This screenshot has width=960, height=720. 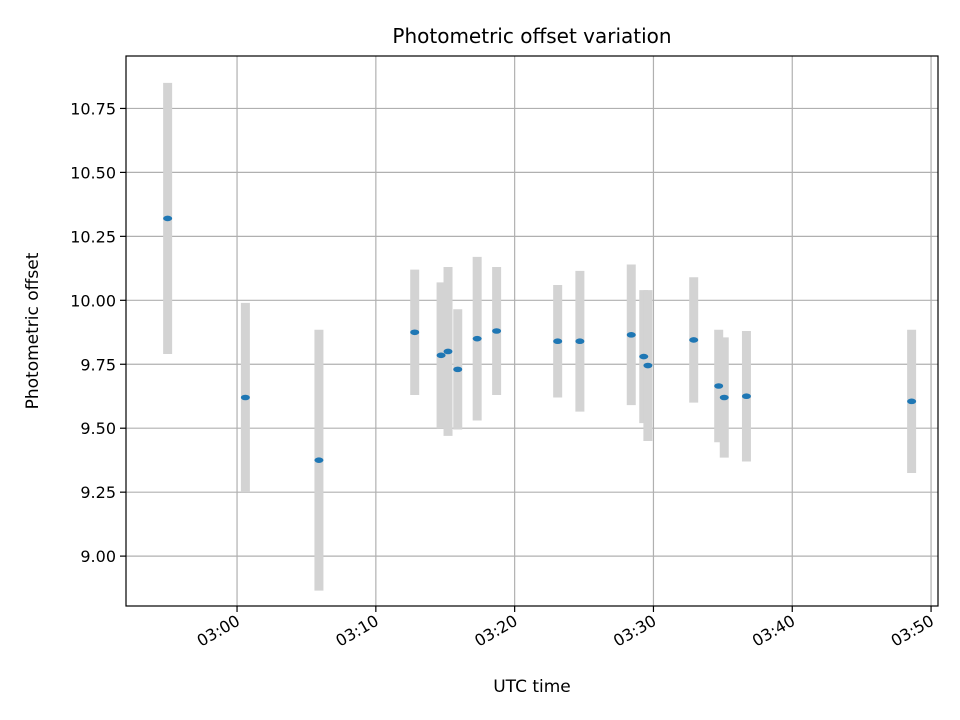 What do you see at coordinates (773, 631) in the screenshot?
I see `x-tick-label: 03:40` at bounding box center [773, 631].